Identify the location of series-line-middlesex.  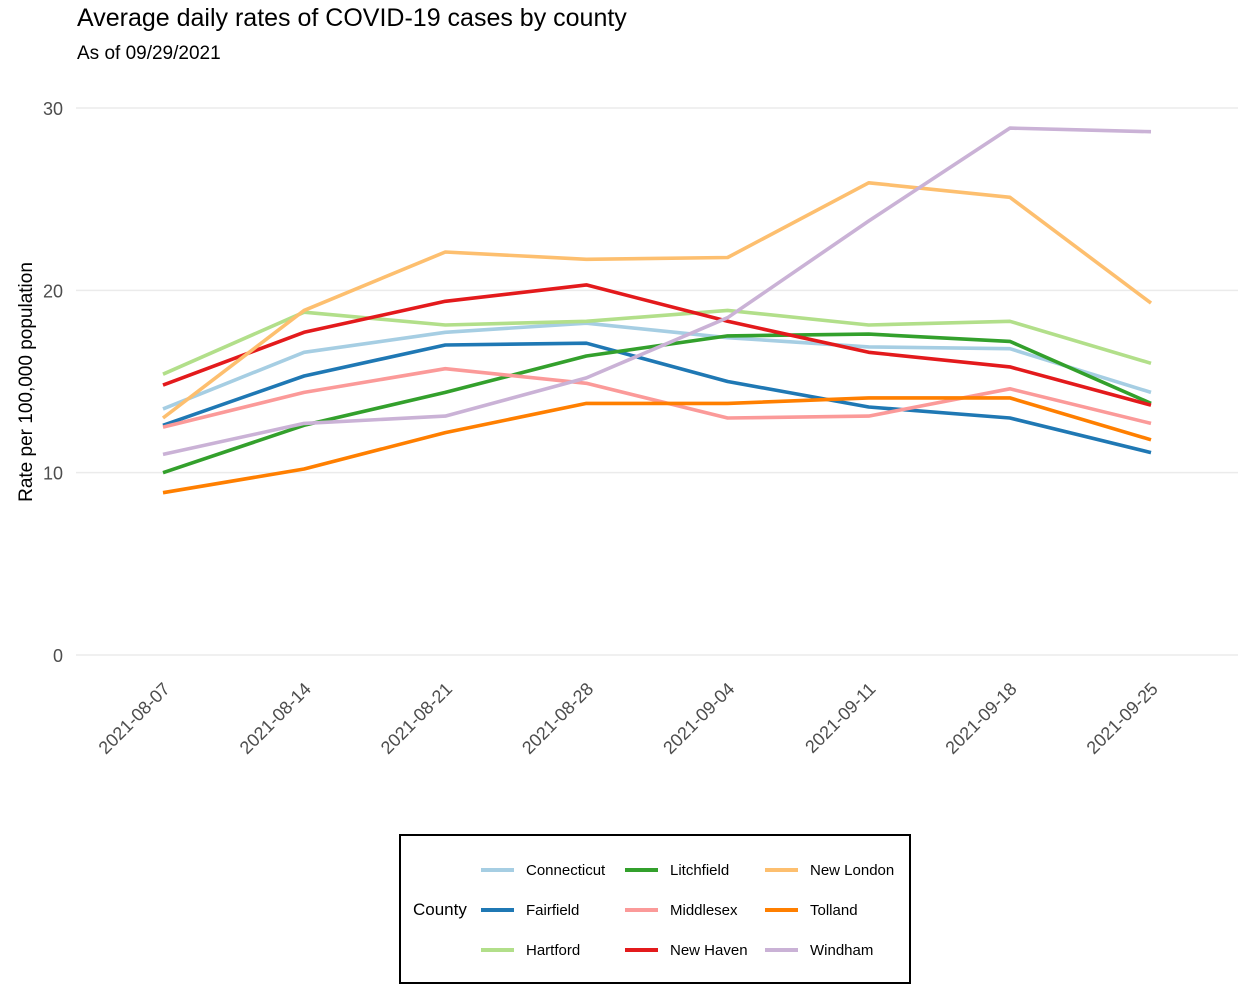
(657, 397).